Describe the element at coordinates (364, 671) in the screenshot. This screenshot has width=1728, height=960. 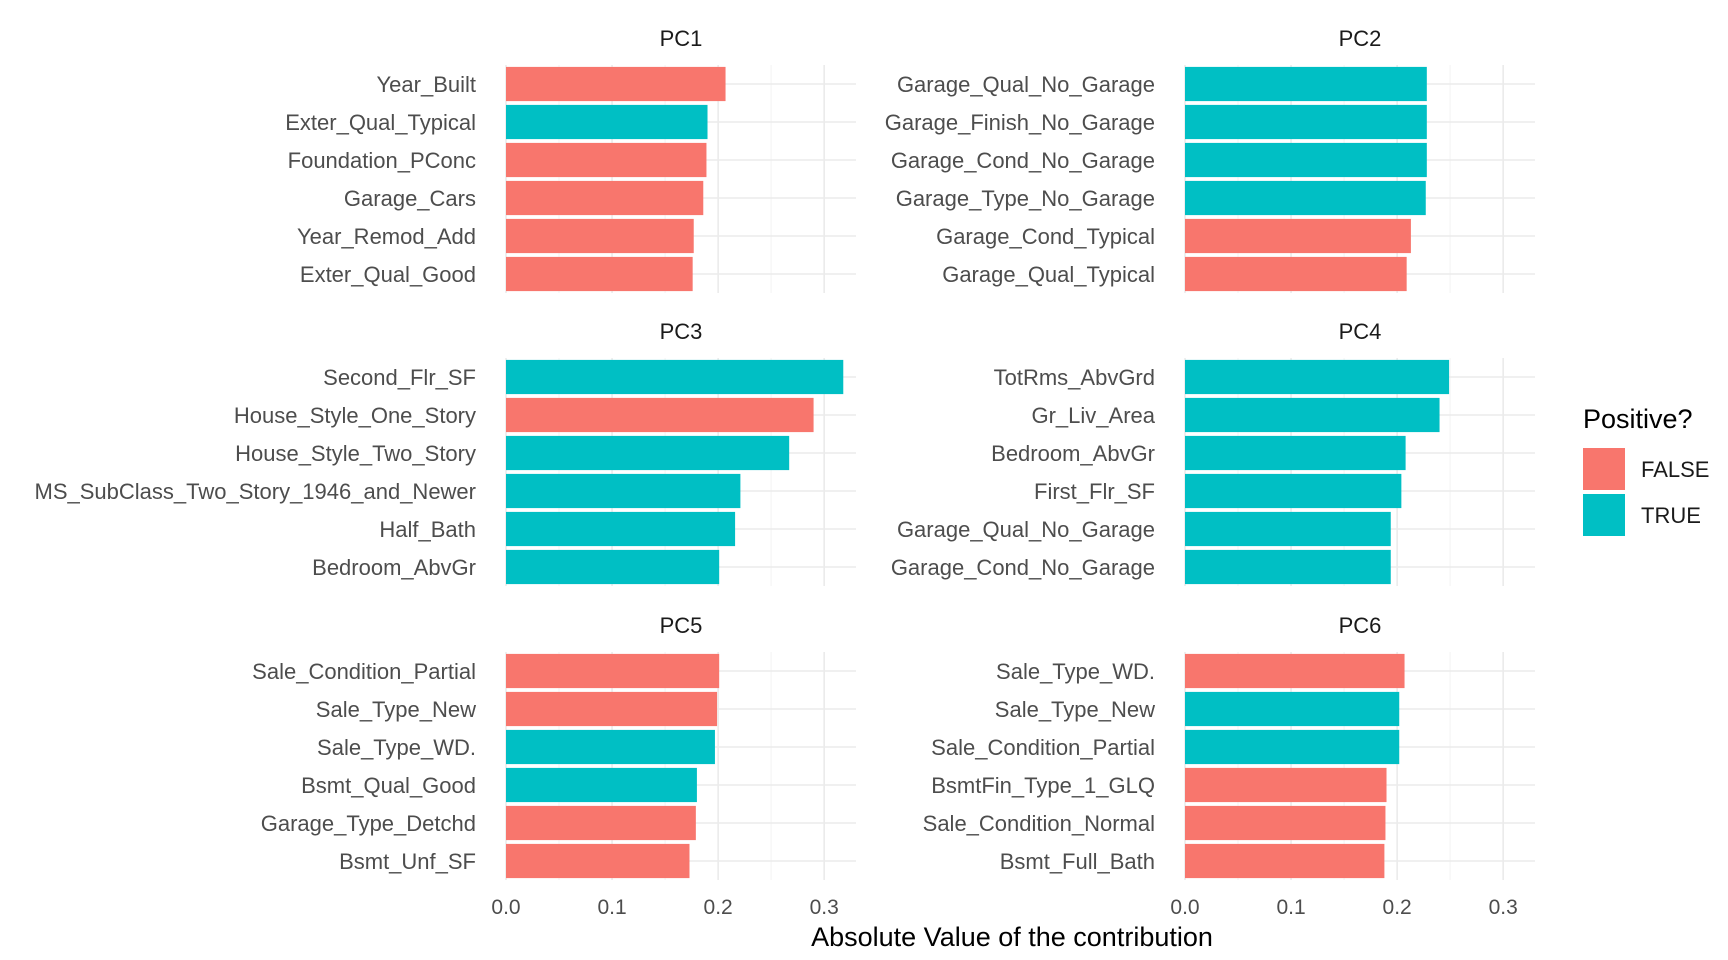
I see `category-label-pc5: Sale_Condition_Partial` at that location.